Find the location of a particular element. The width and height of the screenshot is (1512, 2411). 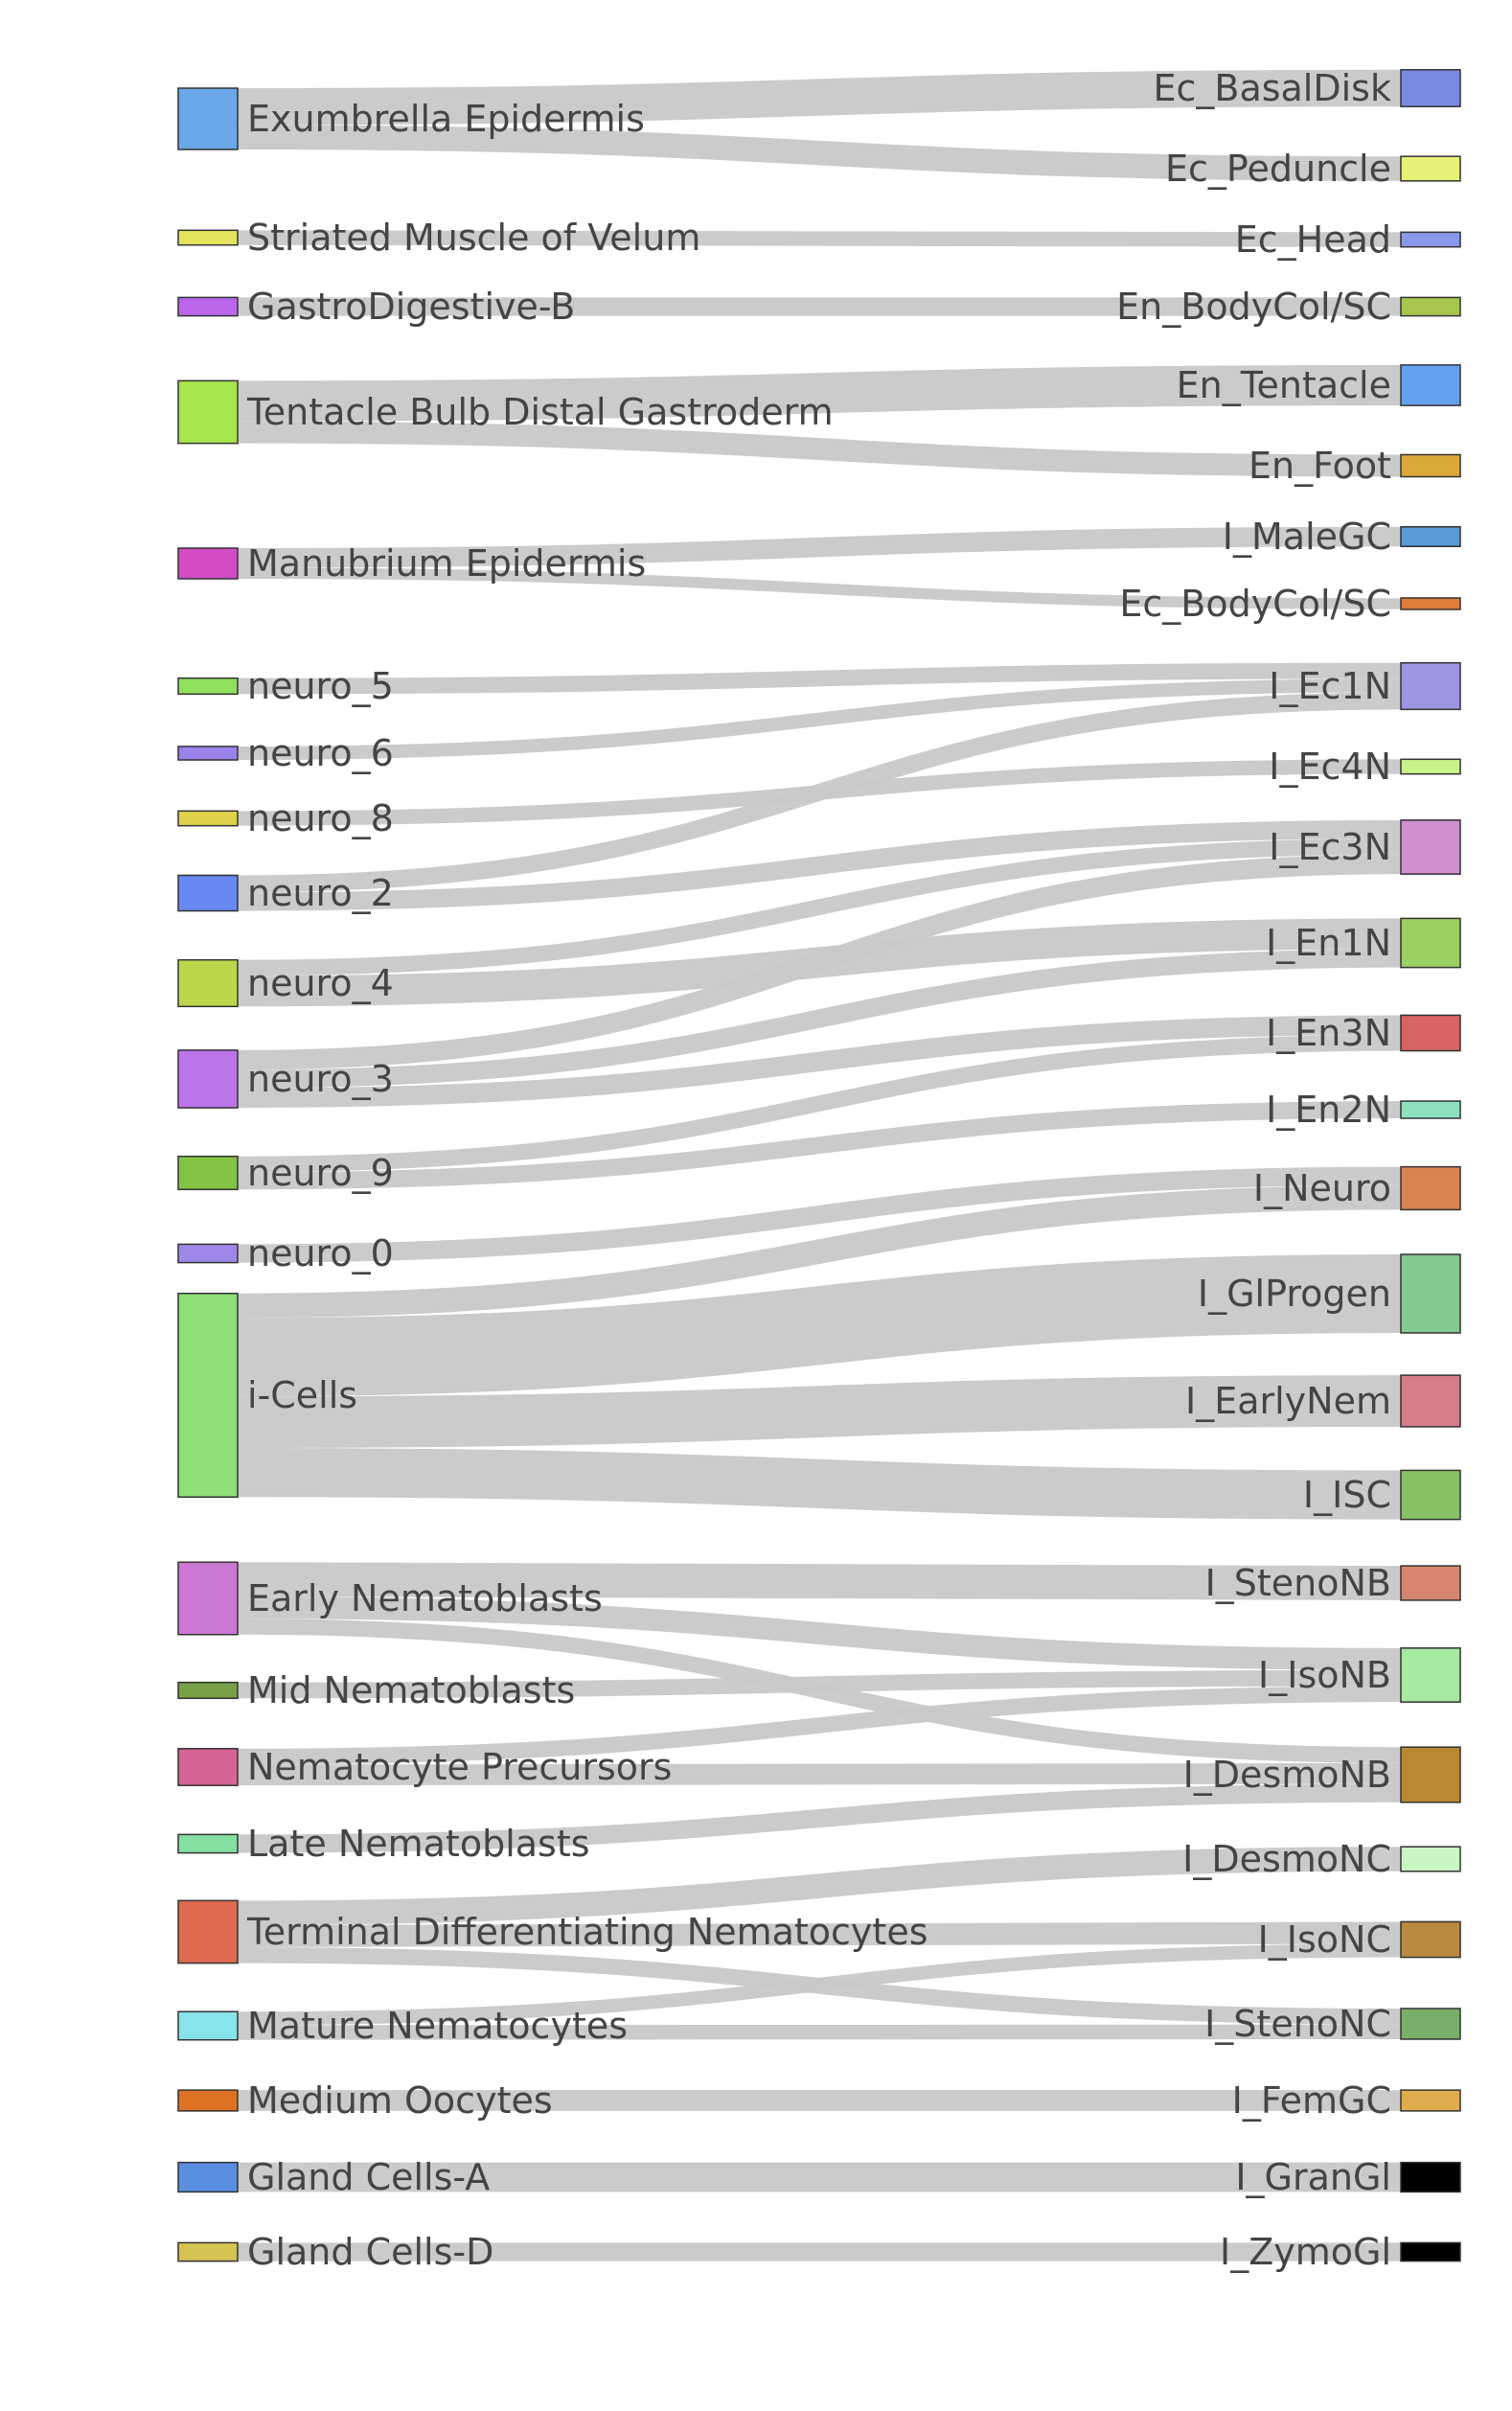

target-node-en2n: I_En2N is located at coordinates (1364, 1110).